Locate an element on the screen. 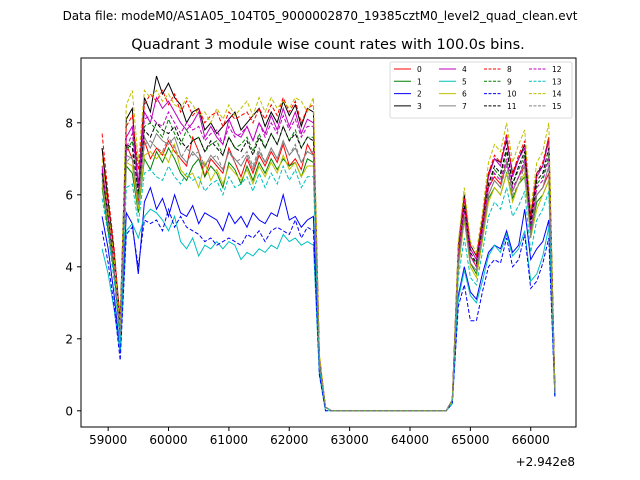 The height and width of the screenshot is (480, 640). legend-label: 6 is located at coordinates (464, 94).